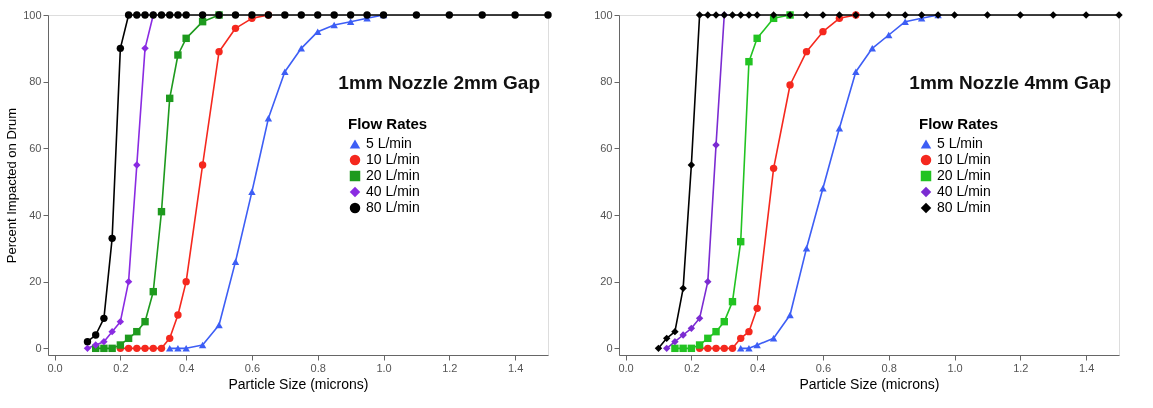 Image resolution: width=1153 pixels, height=408 pixels. What do you see at coordinates (1010, 82) in the screenshot?
I see `text: 1mm Nozzle 4mm Gap` at bounding box center [1010, 82].